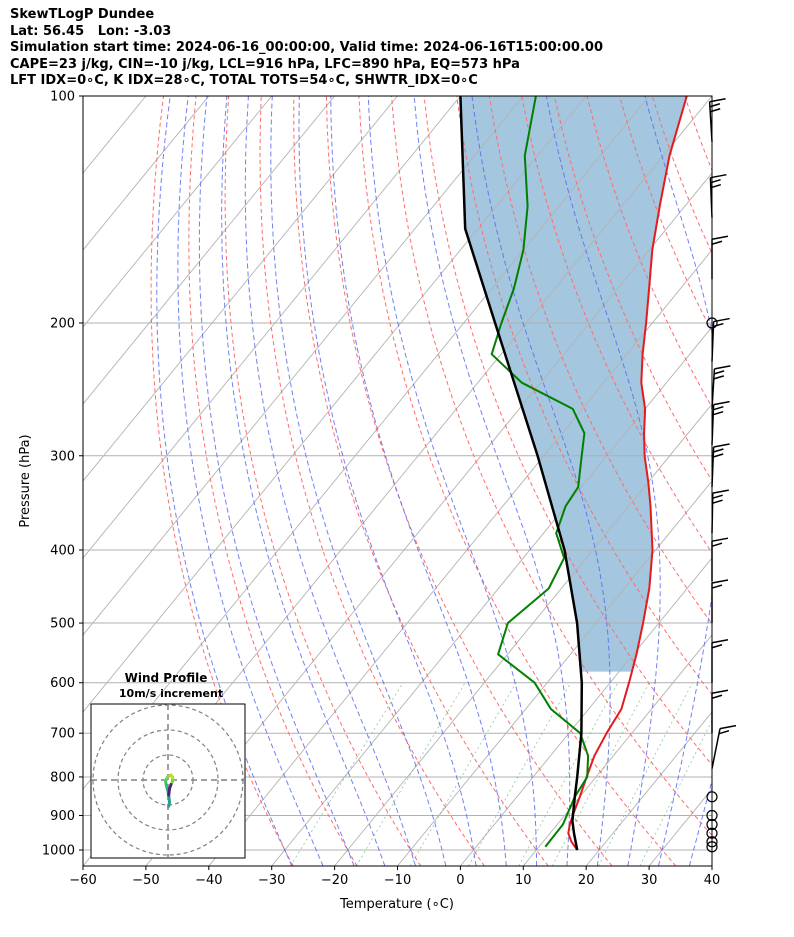 This screenshot has width=794, height=937. Describe the element at coordinates (82, 14) in the screenshot. I see `title-line-station: SkewTLogP Dundee` at that location.